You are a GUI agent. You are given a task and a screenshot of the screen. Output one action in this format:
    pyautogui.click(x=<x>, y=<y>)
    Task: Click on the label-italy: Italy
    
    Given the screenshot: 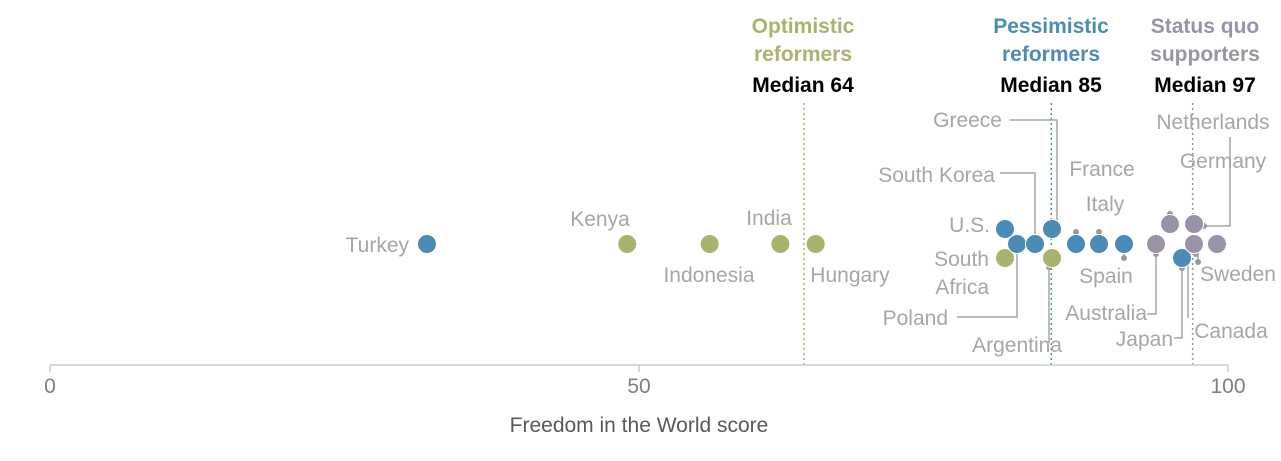 What is the action you would take?
    pyautogui.click(x=1105, y=204)
    